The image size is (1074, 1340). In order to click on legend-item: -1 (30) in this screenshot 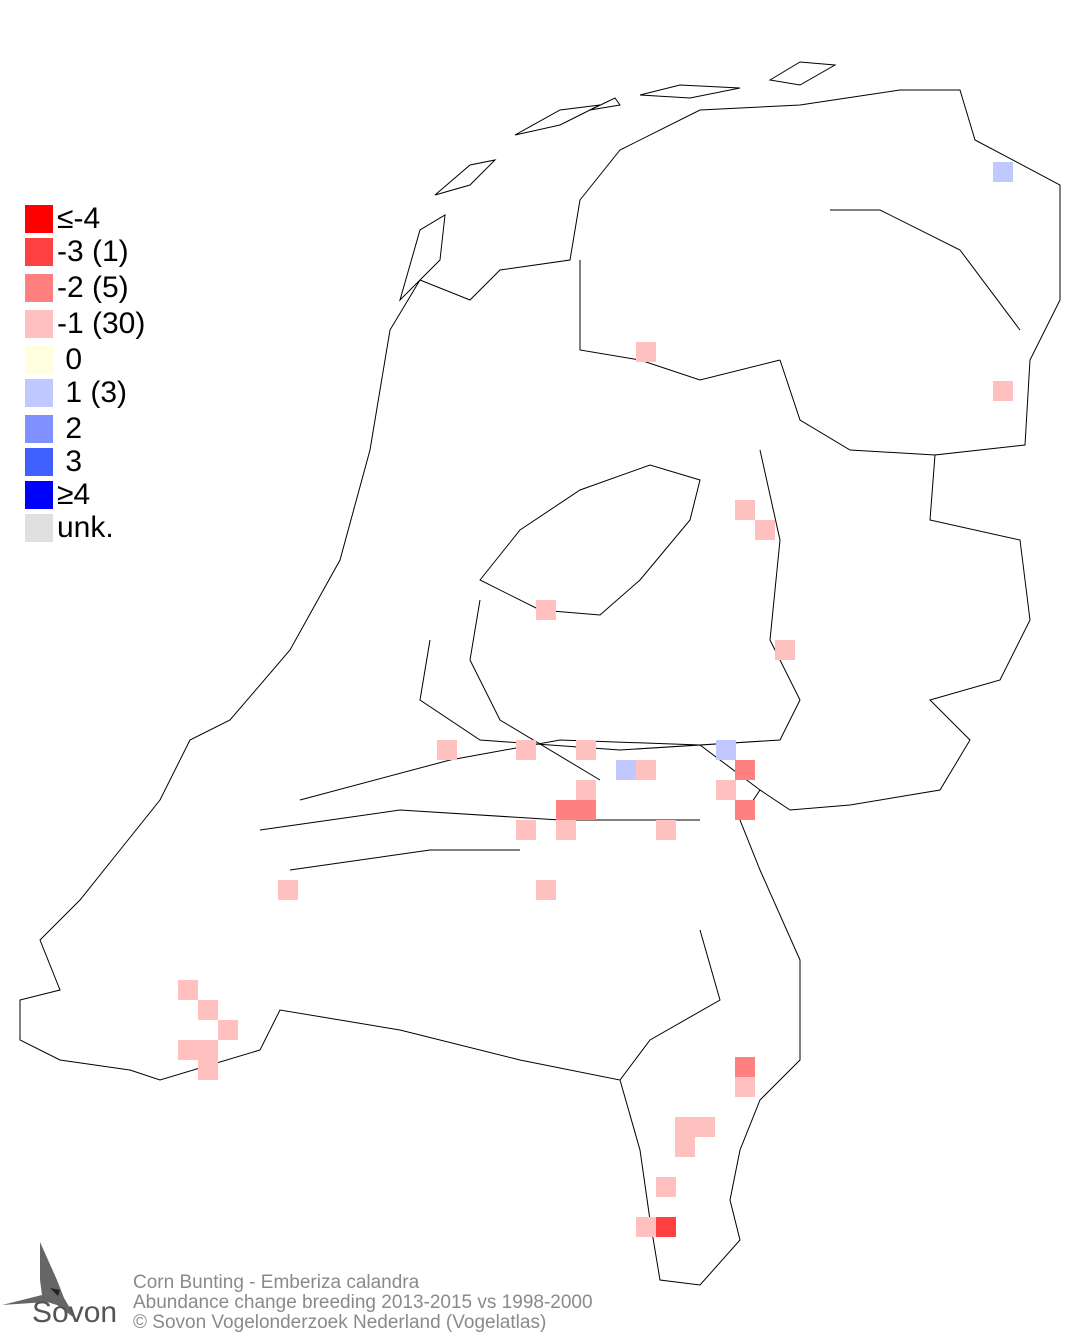, I will do `click(85, 323)`.